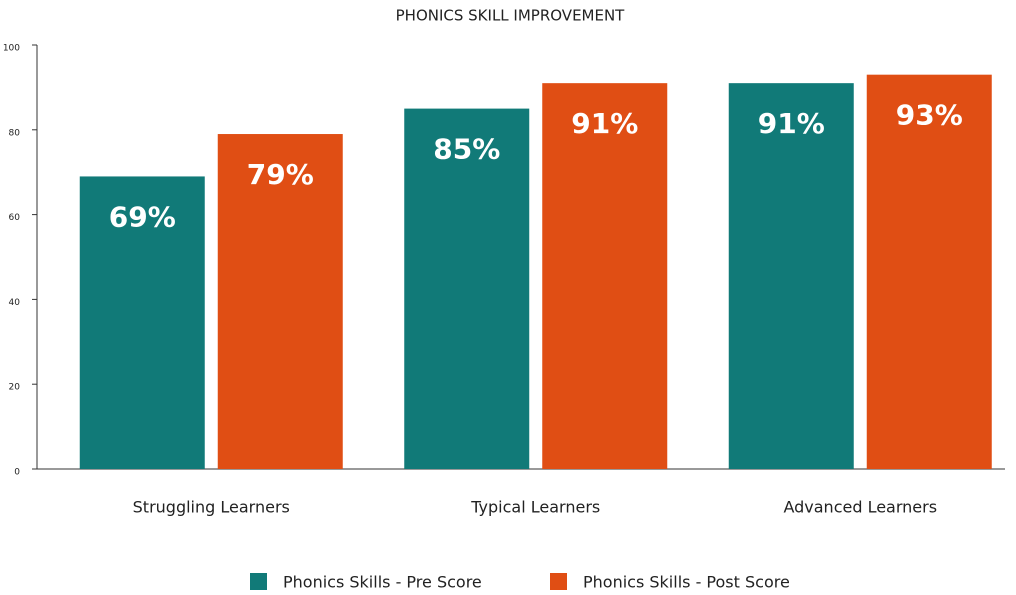  Describe the element at coordinates (15, 303) in the screenshot. I see `y-tick-label: 40` at that location.